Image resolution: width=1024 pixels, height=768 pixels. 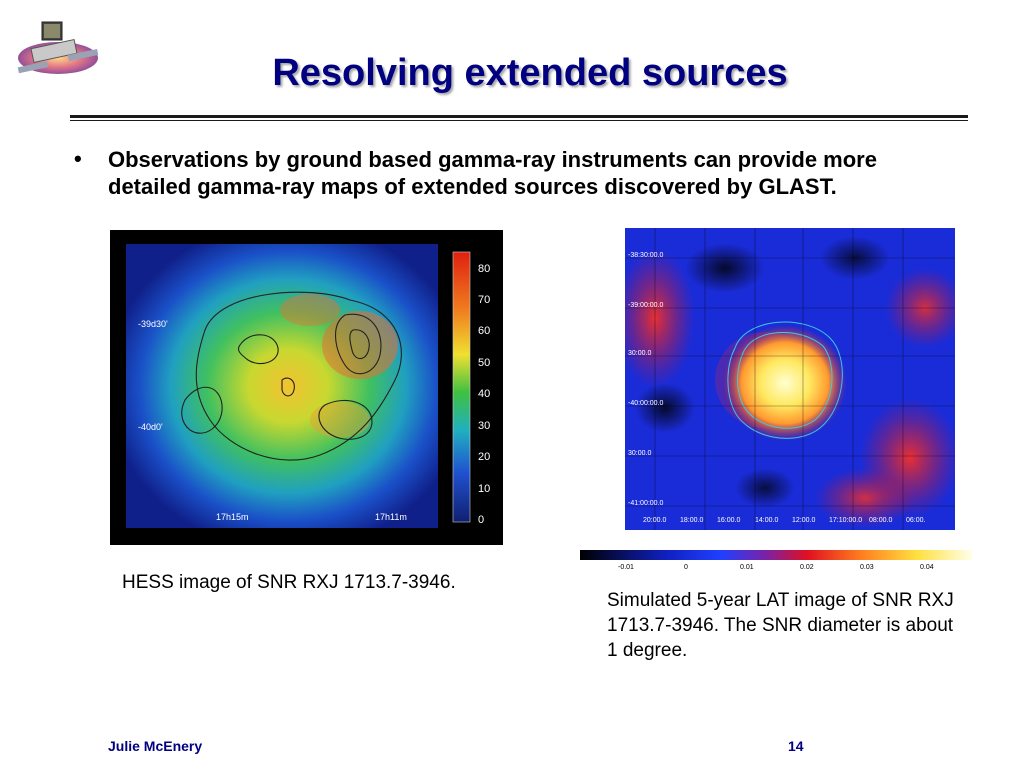 I want to click on glast-logo-icon, so click(x=58, y=47).